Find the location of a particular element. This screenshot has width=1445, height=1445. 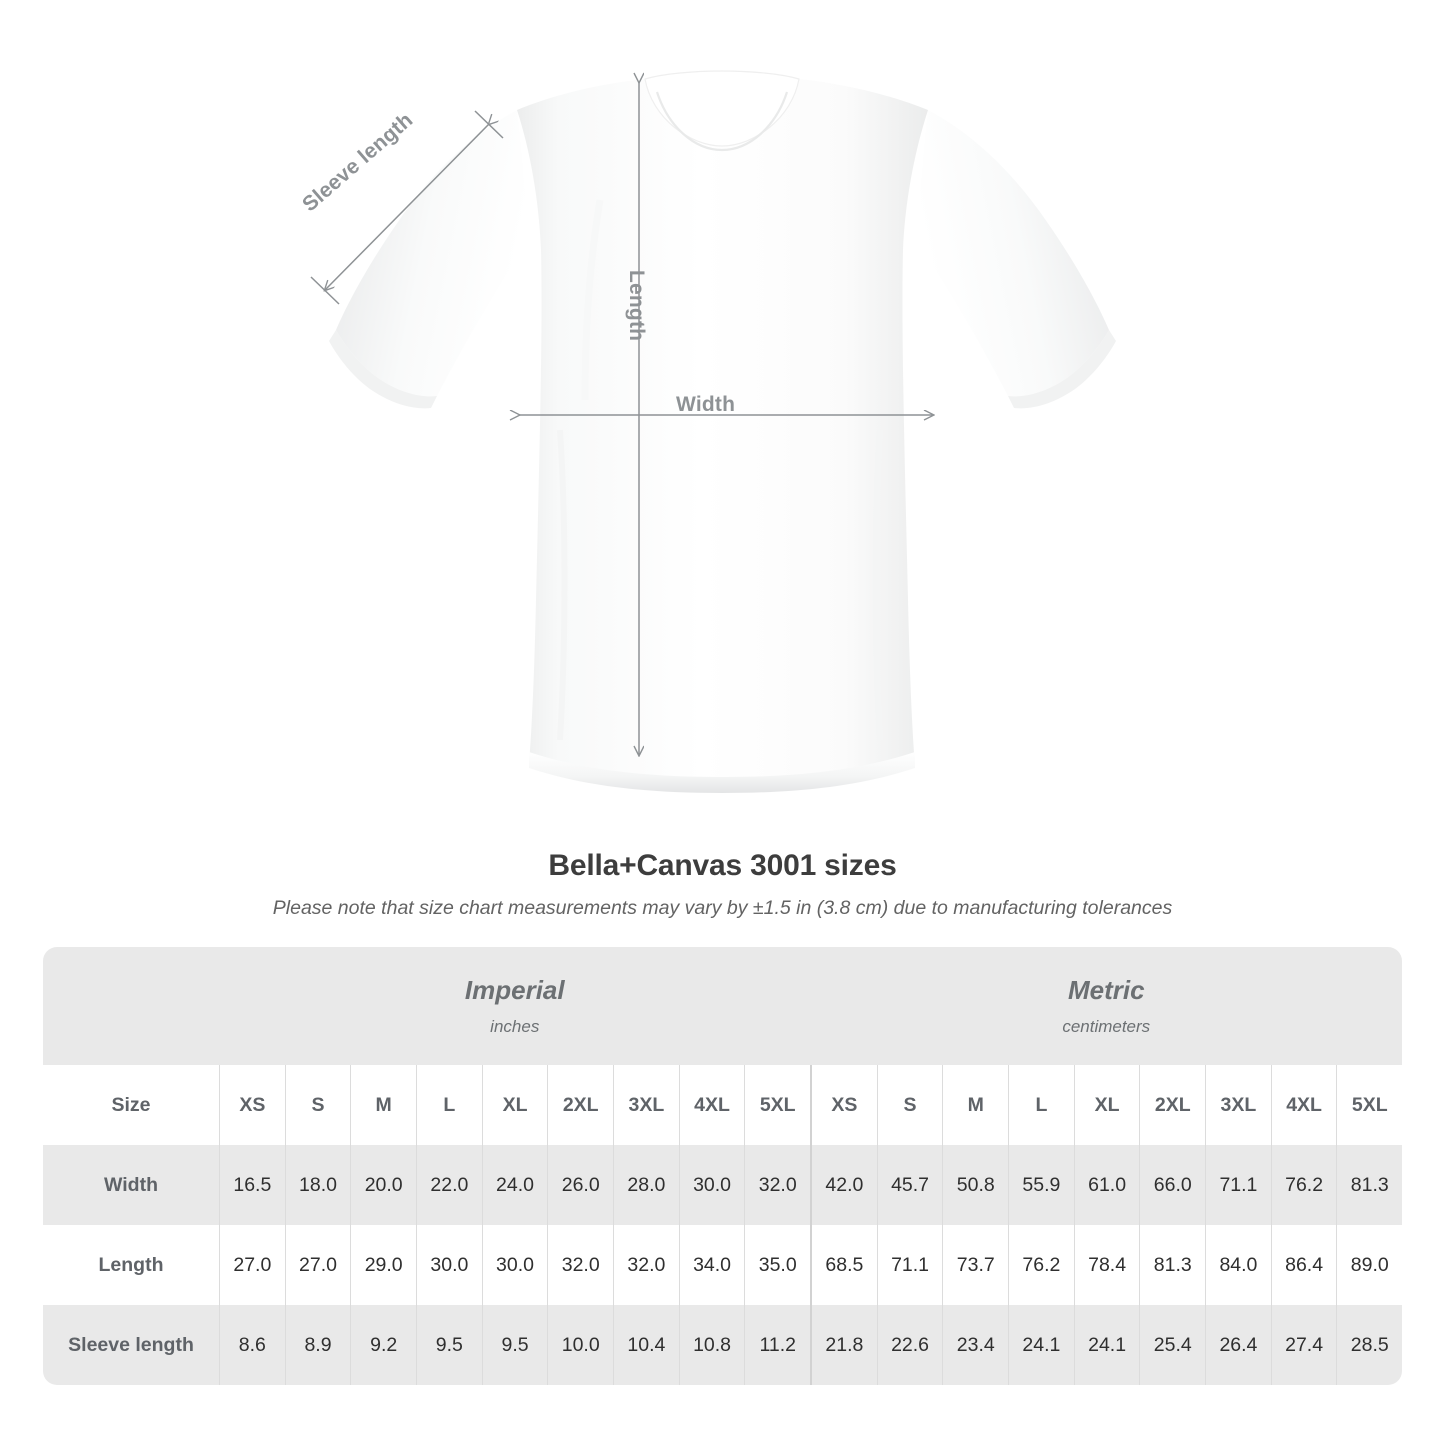

measurement-cell: 55.9 is located at coordinates (1041, 1185).